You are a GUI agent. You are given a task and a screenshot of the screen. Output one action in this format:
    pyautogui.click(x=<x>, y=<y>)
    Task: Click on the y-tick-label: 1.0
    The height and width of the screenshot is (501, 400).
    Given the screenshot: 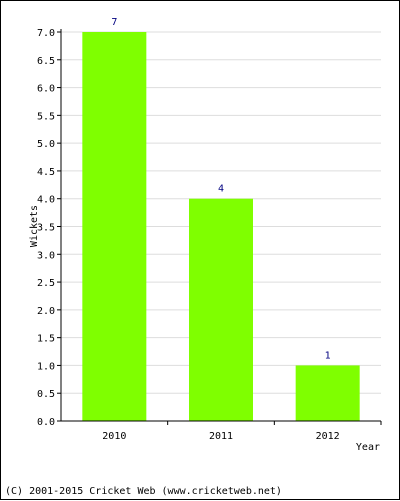 What is the action you would take?
    pyautogui.click(x=46, y=366)
    